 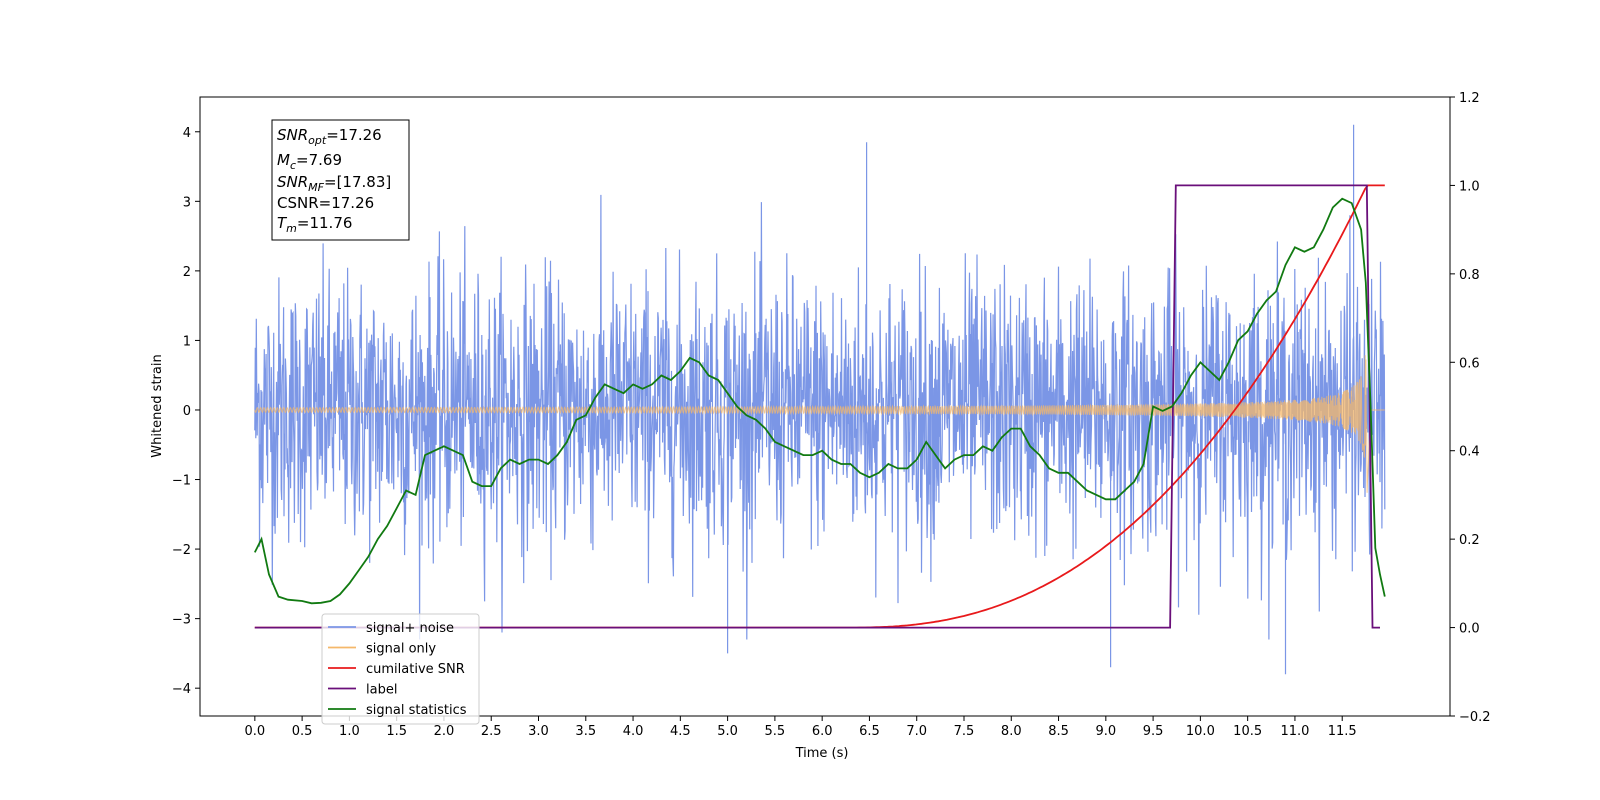 I want to click on x-tick-label: 8.0, so click(x=1011, y=731).